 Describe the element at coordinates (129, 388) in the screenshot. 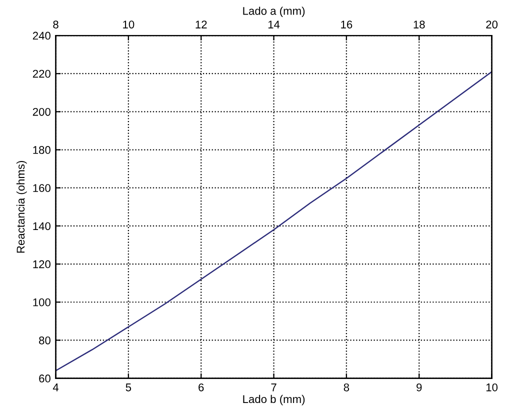

I see `x-tick-label: 5` at that location.